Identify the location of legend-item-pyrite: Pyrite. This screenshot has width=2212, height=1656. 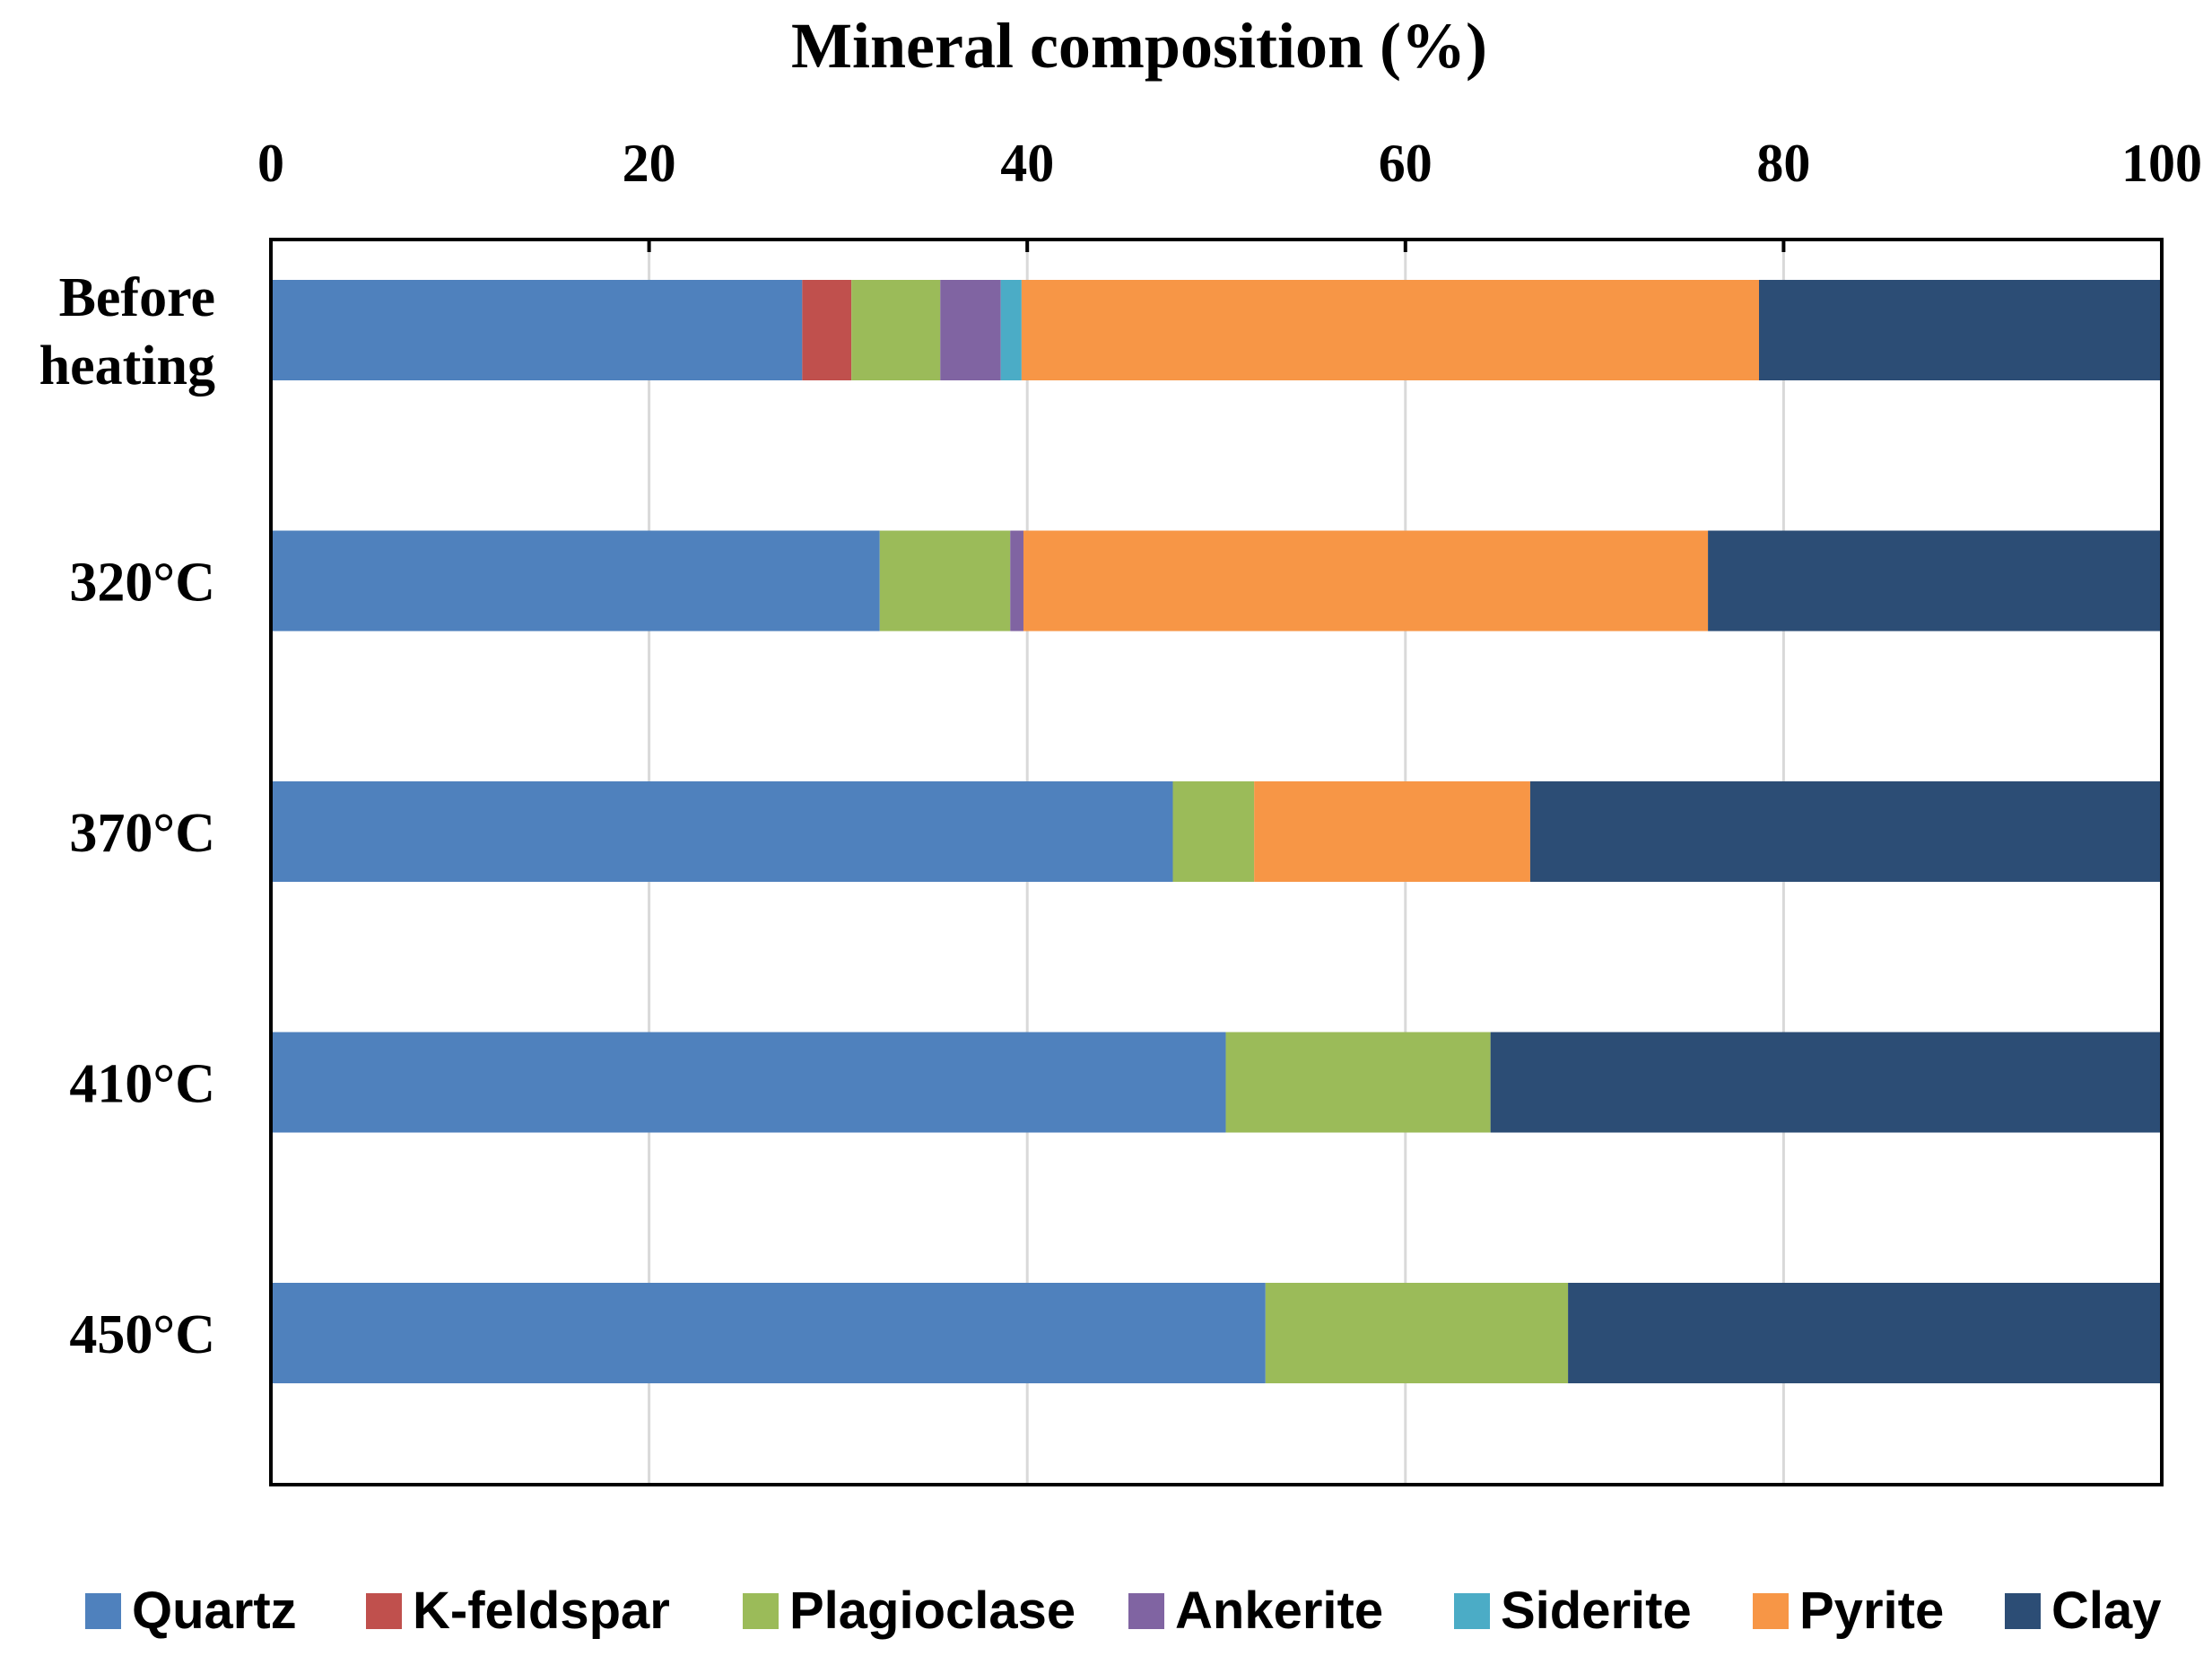
(1848, 1611).